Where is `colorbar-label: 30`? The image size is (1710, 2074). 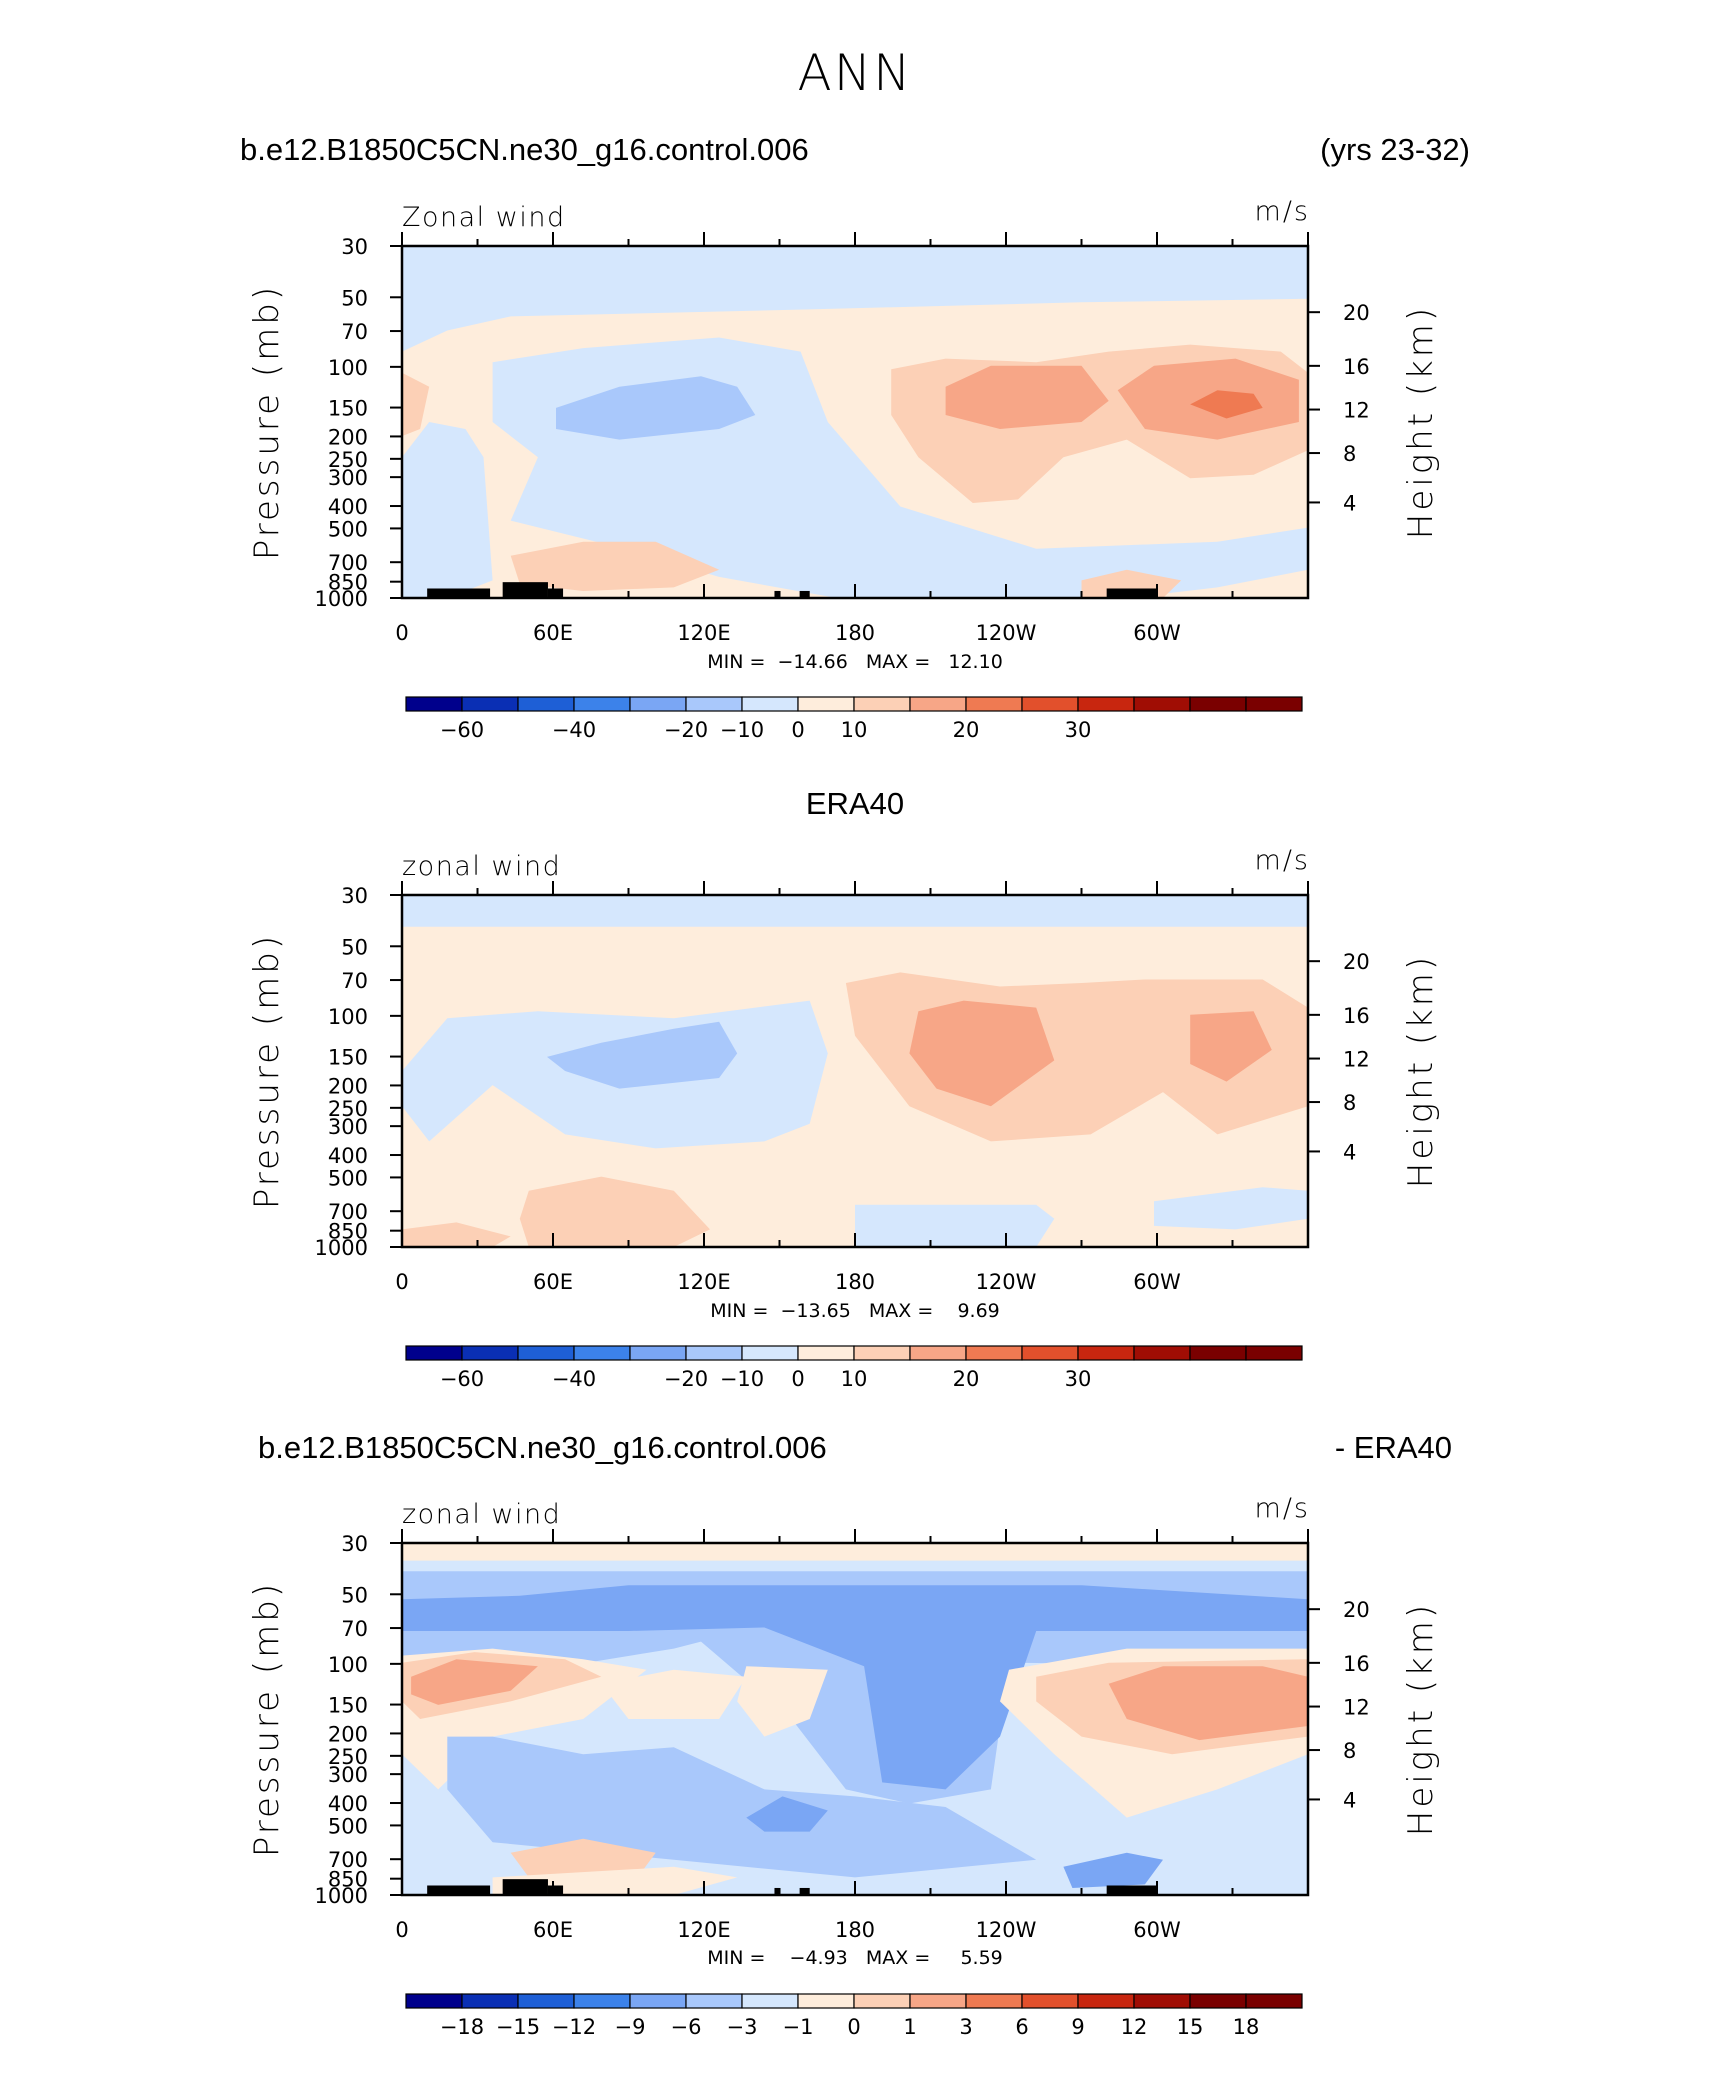
colorbar-label: 30 is located at coordinates (1078, 730).